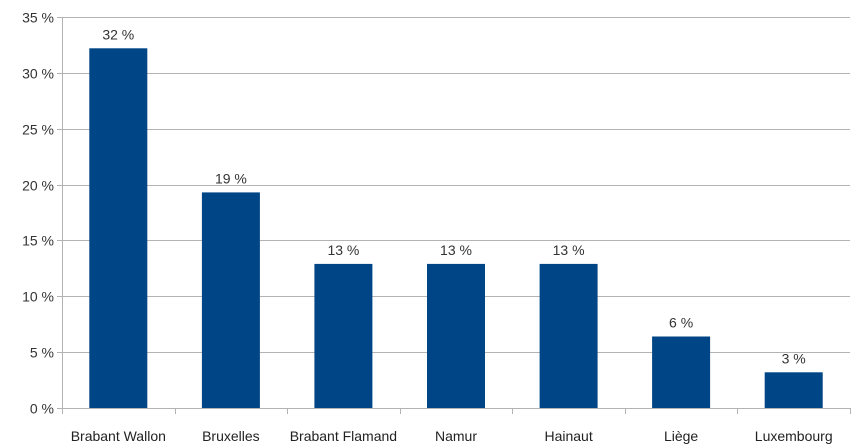  I want to click on y-tick-label: 0 %, so click(42, 409).